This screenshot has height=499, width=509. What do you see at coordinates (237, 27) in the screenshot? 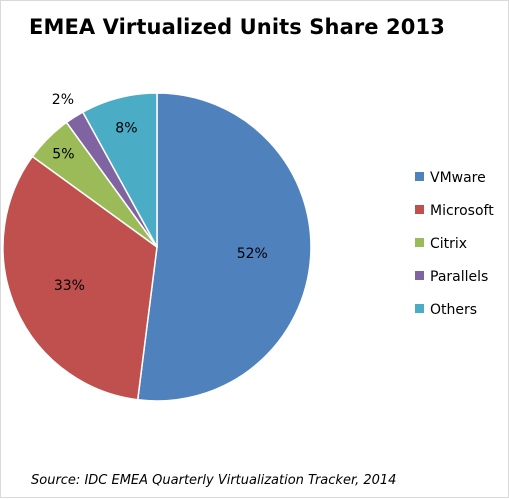
I see `chart-title: EMEA Virtualized Units Share 2013` at bounding box center [237, 27].